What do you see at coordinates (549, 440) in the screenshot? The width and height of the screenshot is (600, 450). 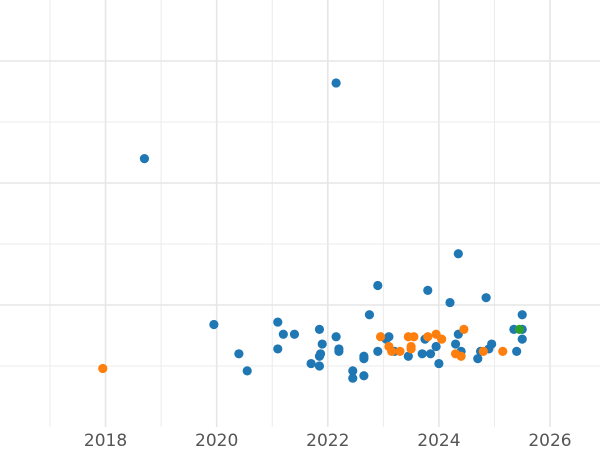 I see `x-tick-label: 2026` at bounding box center [549, 440].